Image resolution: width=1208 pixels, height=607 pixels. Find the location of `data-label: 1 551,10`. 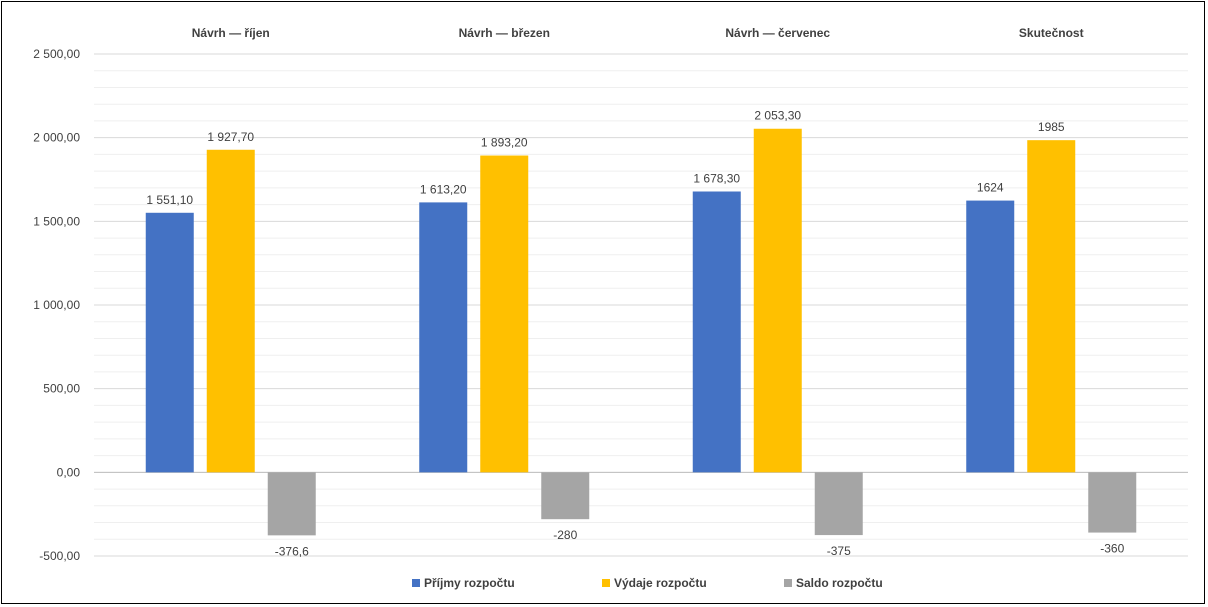

data-label: 1 551,10 is located at coordinates (169, 200).